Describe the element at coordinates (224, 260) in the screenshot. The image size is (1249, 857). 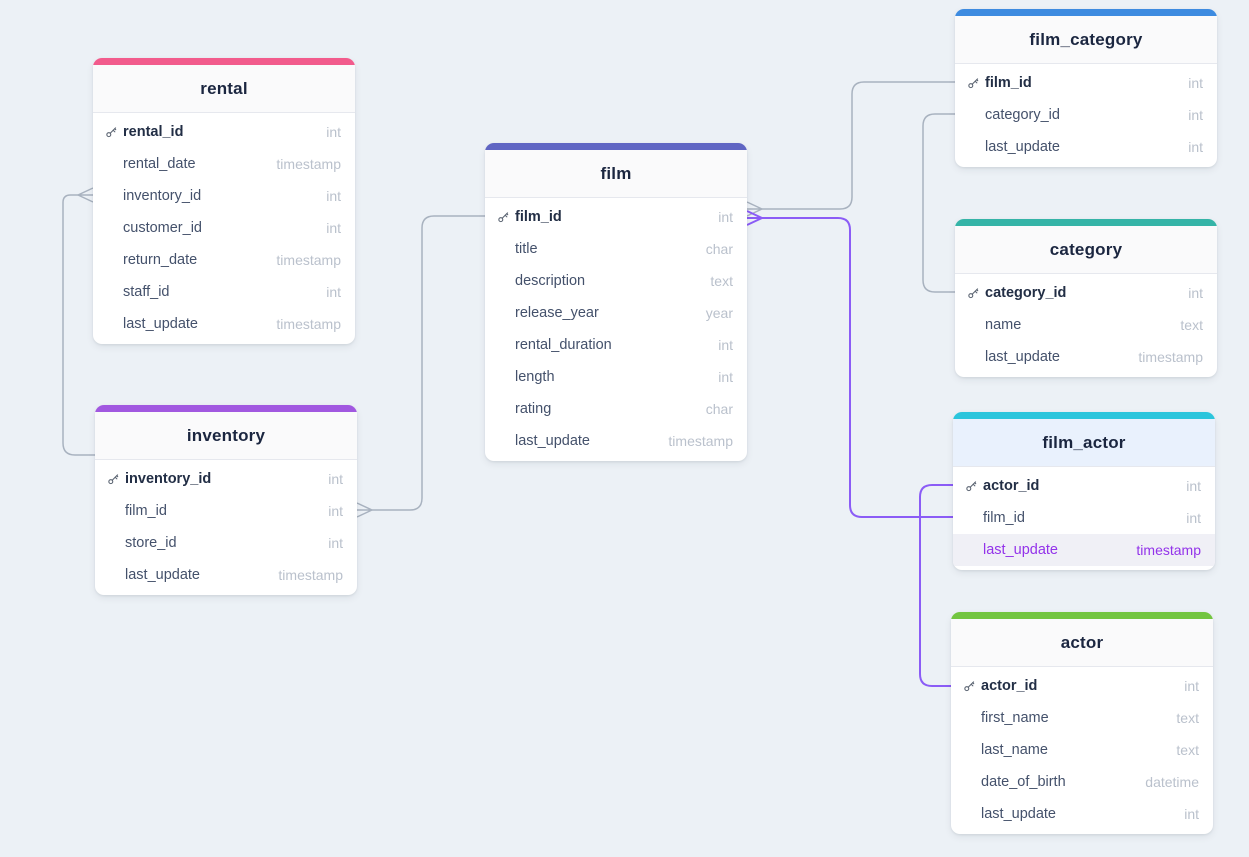
I see `field-row-rental-return_date: return_date timestamp` at that location.